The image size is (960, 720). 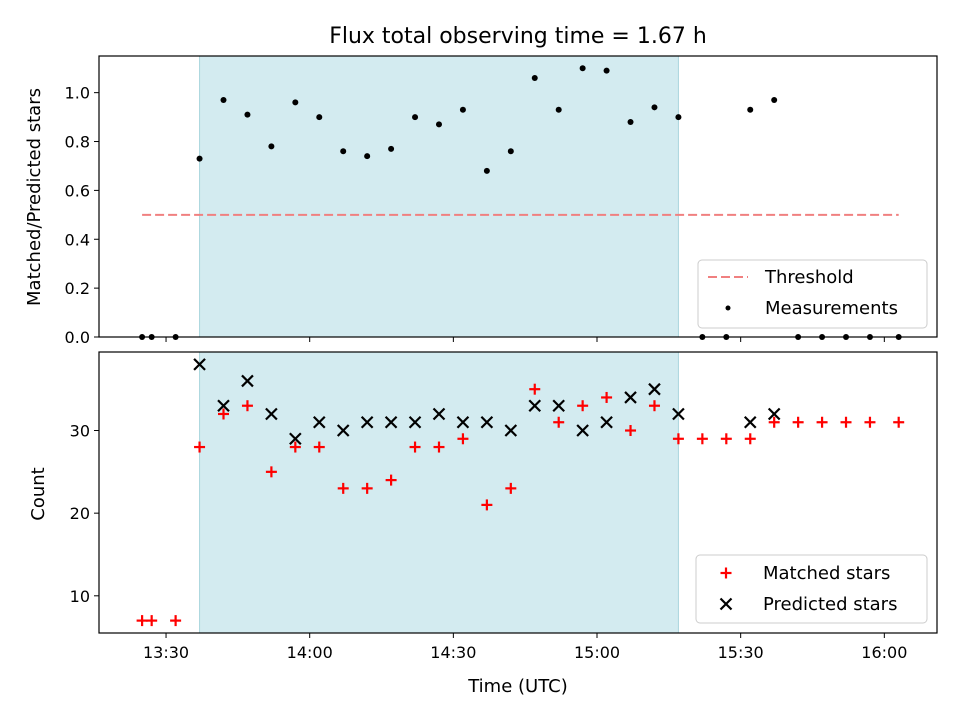 What do you see at coordinates (38, 493) in the screenshot?
I see `bottom-y-axis-label: Count` at bounding box center [38, 493].